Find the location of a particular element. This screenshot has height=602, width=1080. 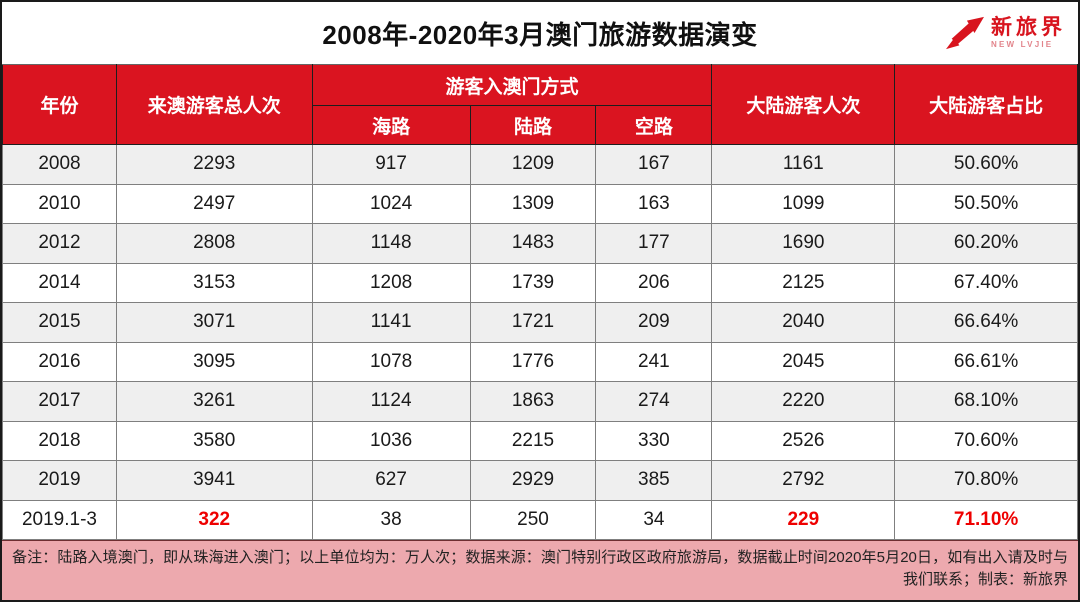

cell-year: 2008 is located at coordinates (59, 164).